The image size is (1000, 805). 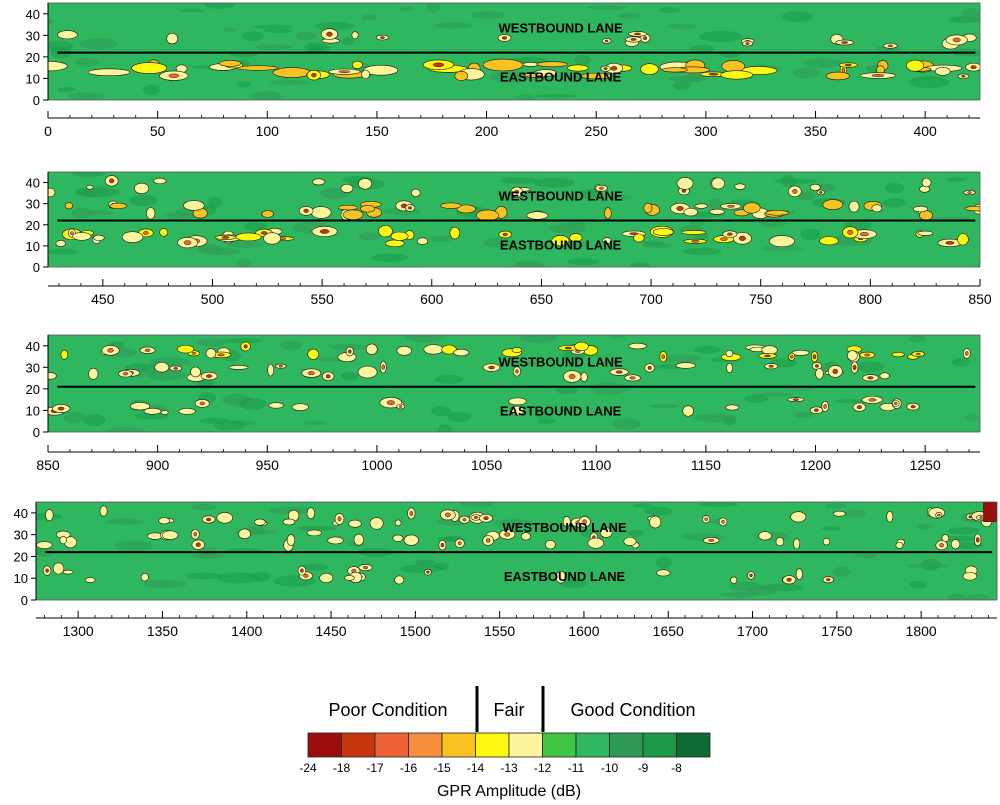 What do you see at coordinates (48, 465) in the screenshot?
I see `x-tick-label: 850` at bounding box center [48, 465].